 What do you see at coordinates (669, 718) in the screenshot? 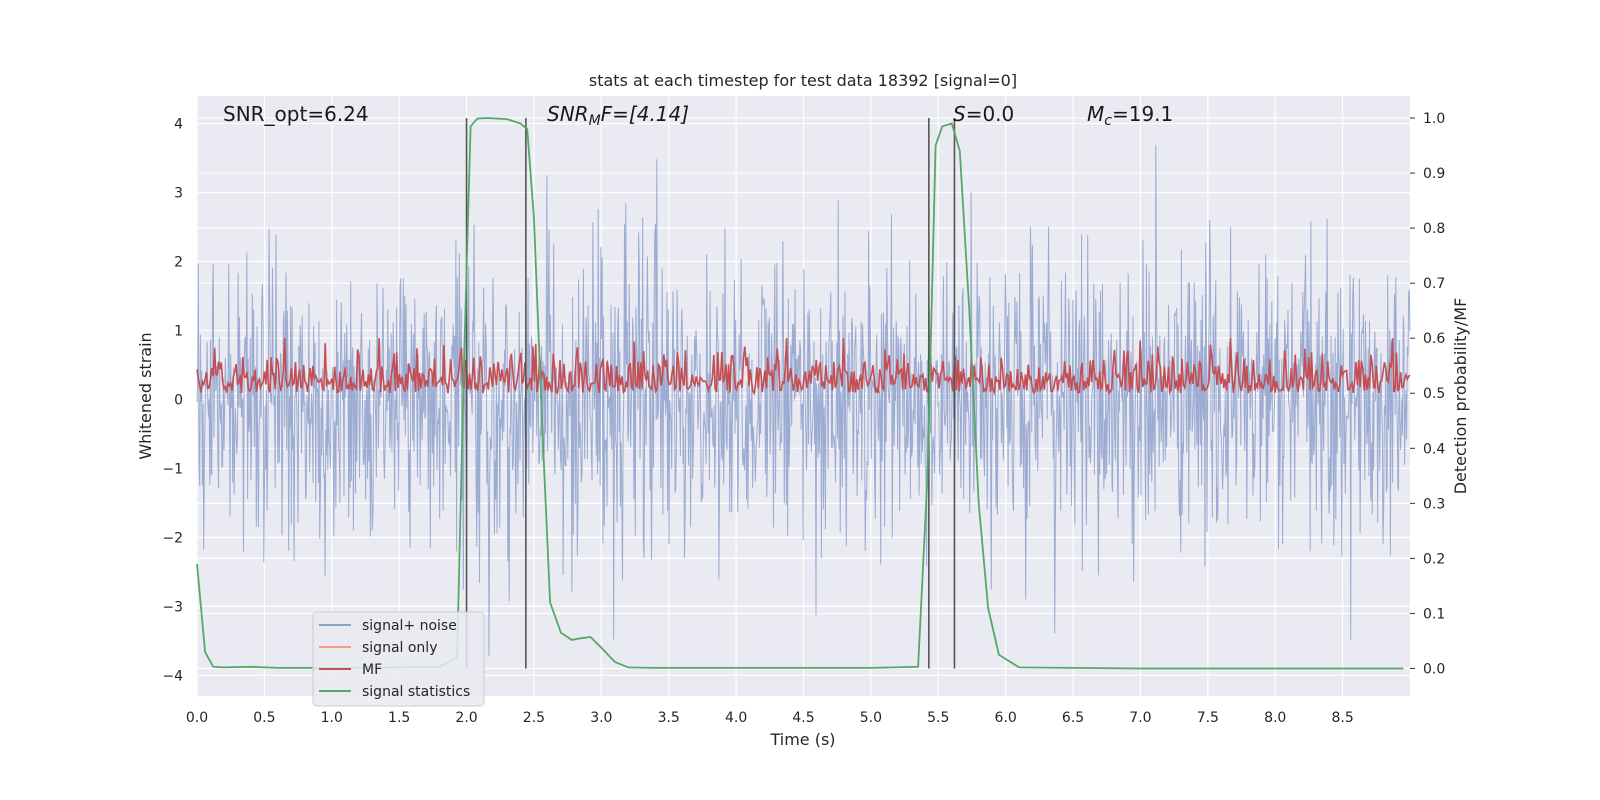
I see `x-tick-label: 3.5` at bounding box center [669, 718].